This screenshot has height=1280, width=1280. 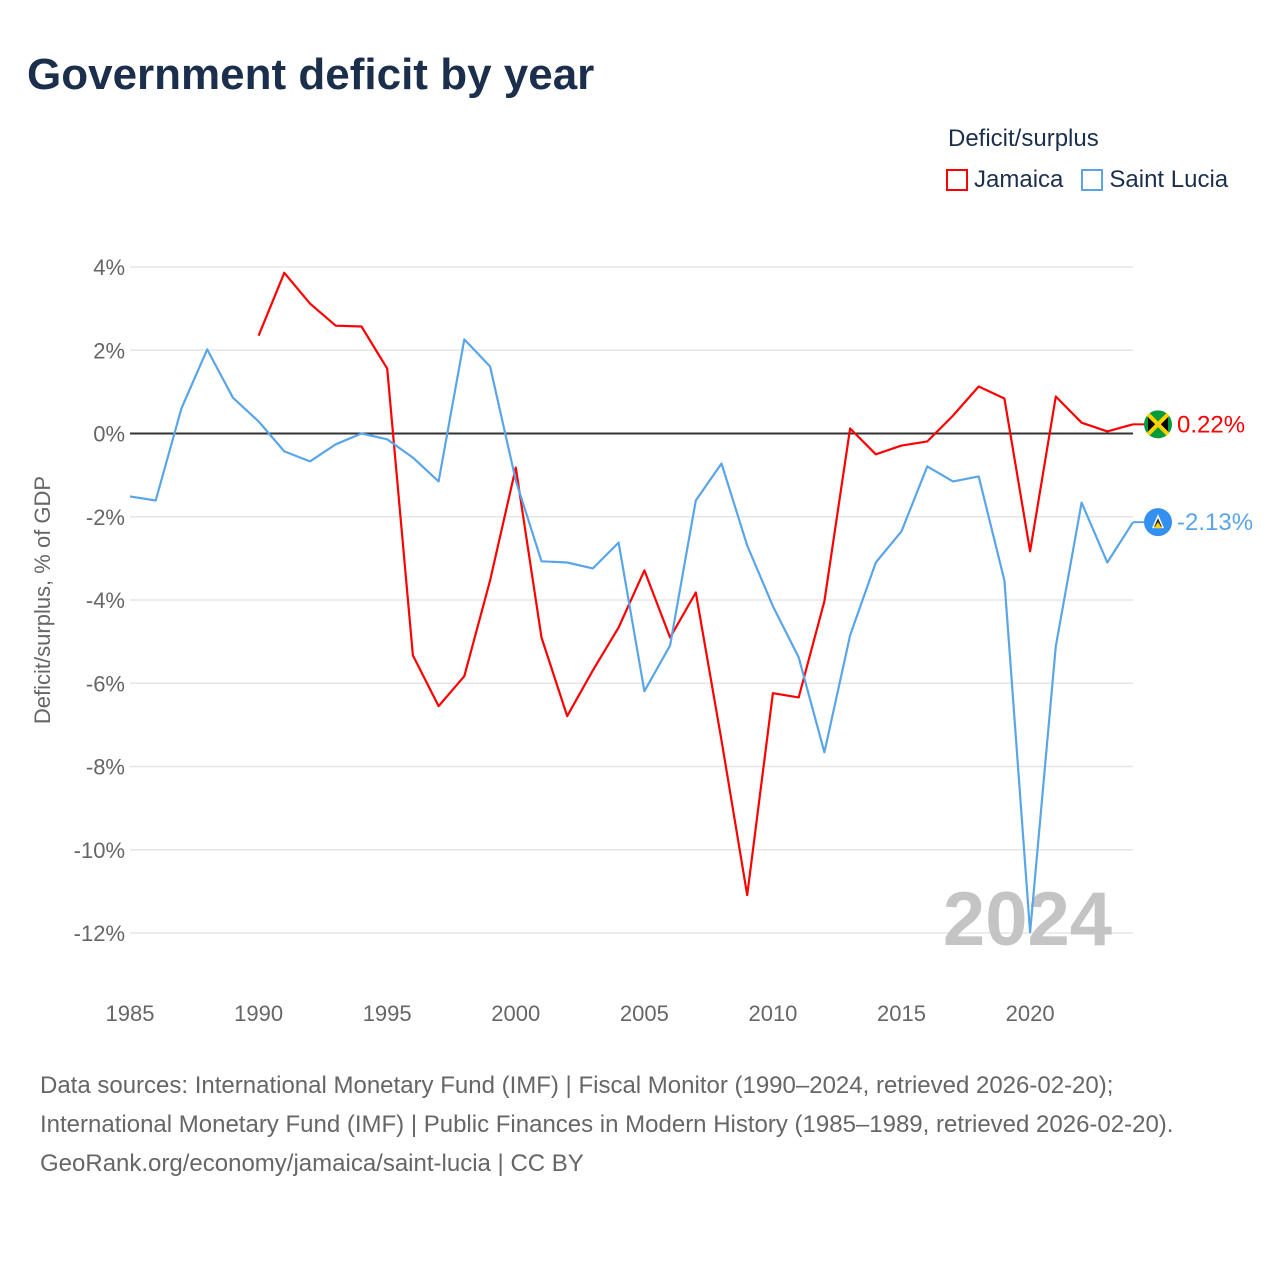 I want to click on legend: Jamaica Saint Lucia, so click(x=1087, y=180).